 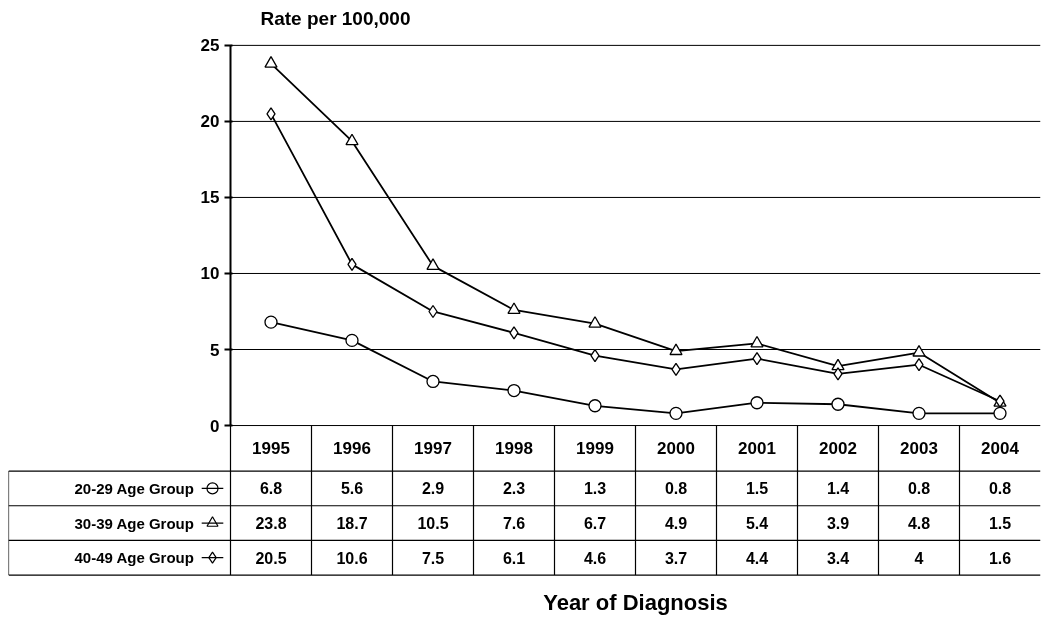 What do you see at coordinates (919, 558) in the screenshot?
I see `data-label: 4` at bounding box center [919, 558].